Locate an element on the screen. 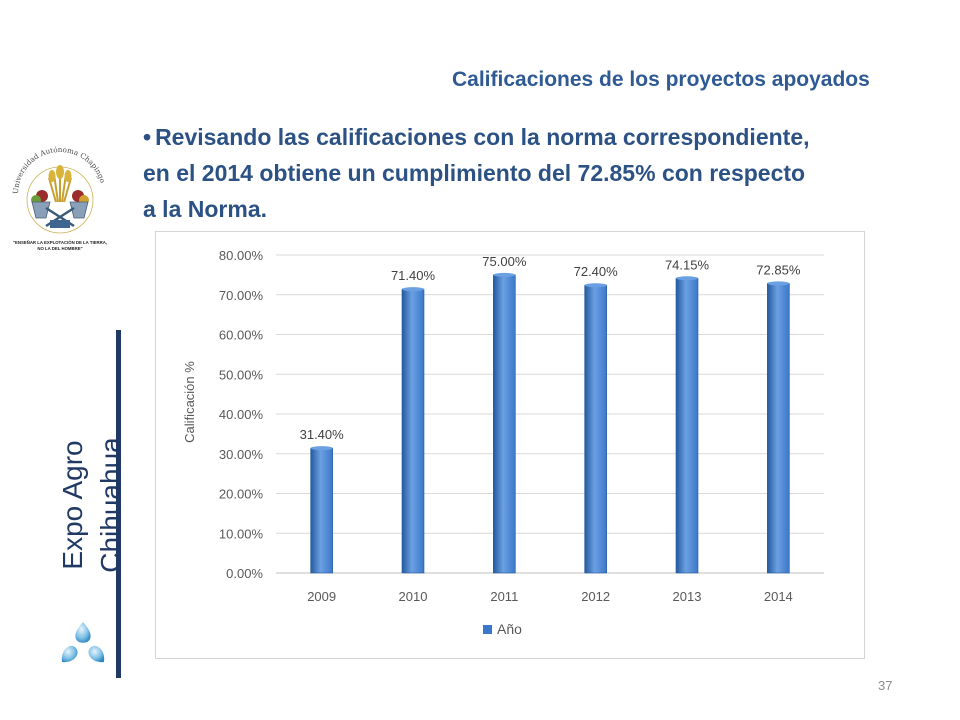 The image size is (960, 720). logo-motto-2: NO LA DEL HOMBRE" is located at coordinates (59, 248).